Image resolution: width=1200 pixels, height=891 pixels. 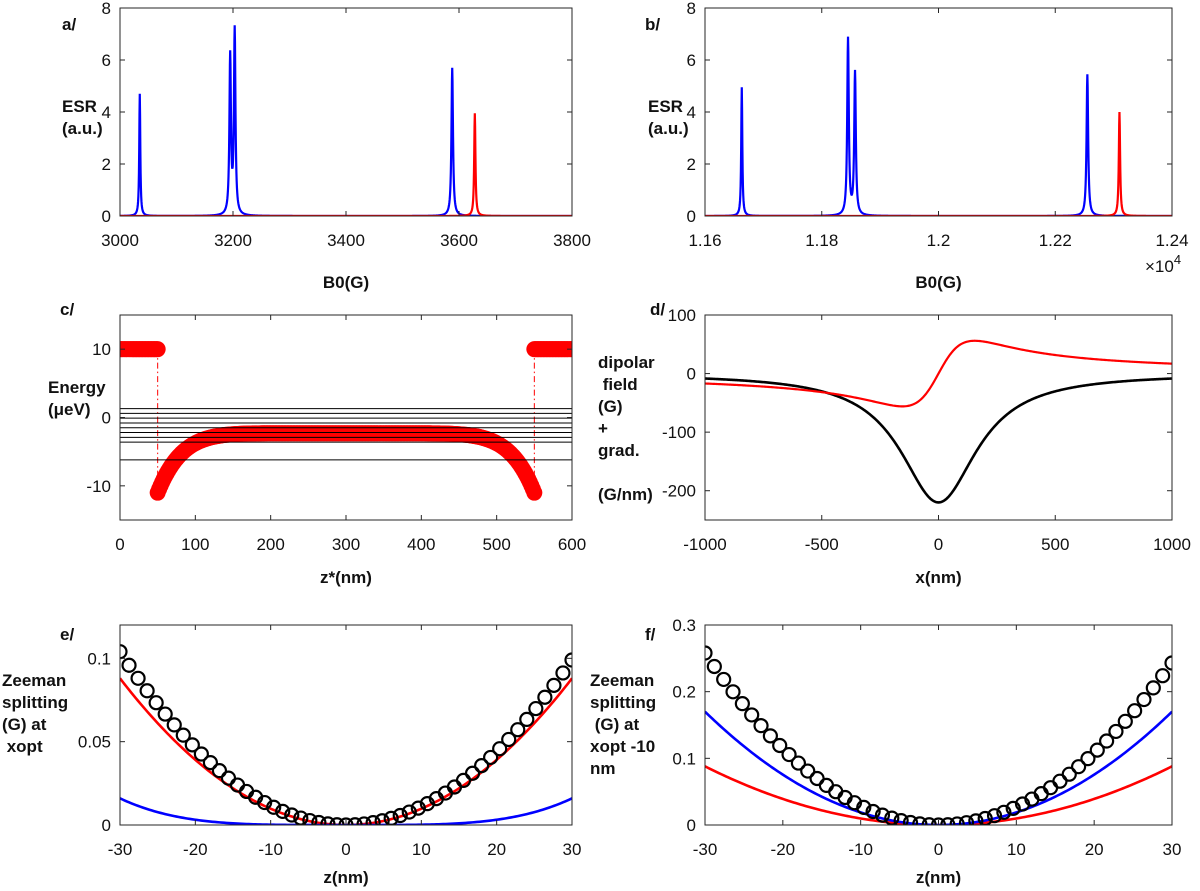 I want to click on potential-point, so click(x=534, y=492).